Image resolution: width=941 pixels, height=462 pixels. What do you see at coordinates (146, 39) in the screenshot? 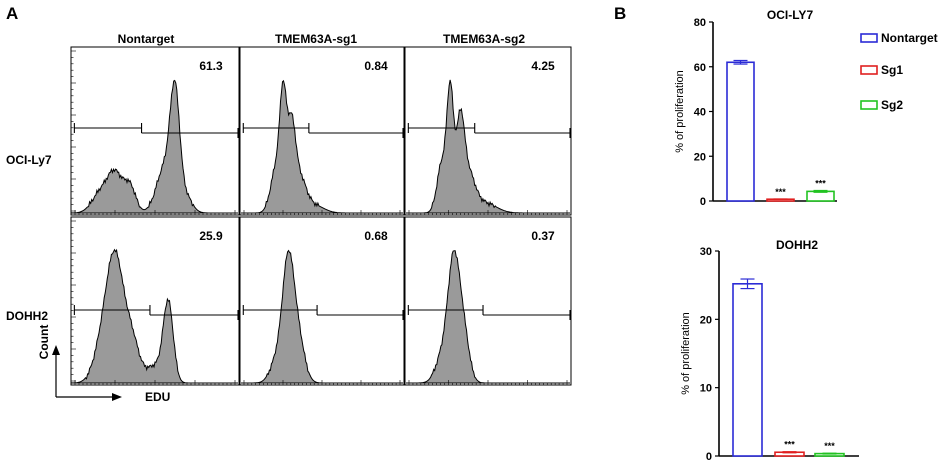
I see `flow-column-header-nontarget: Nontarget` at bounding box center [146, 39].